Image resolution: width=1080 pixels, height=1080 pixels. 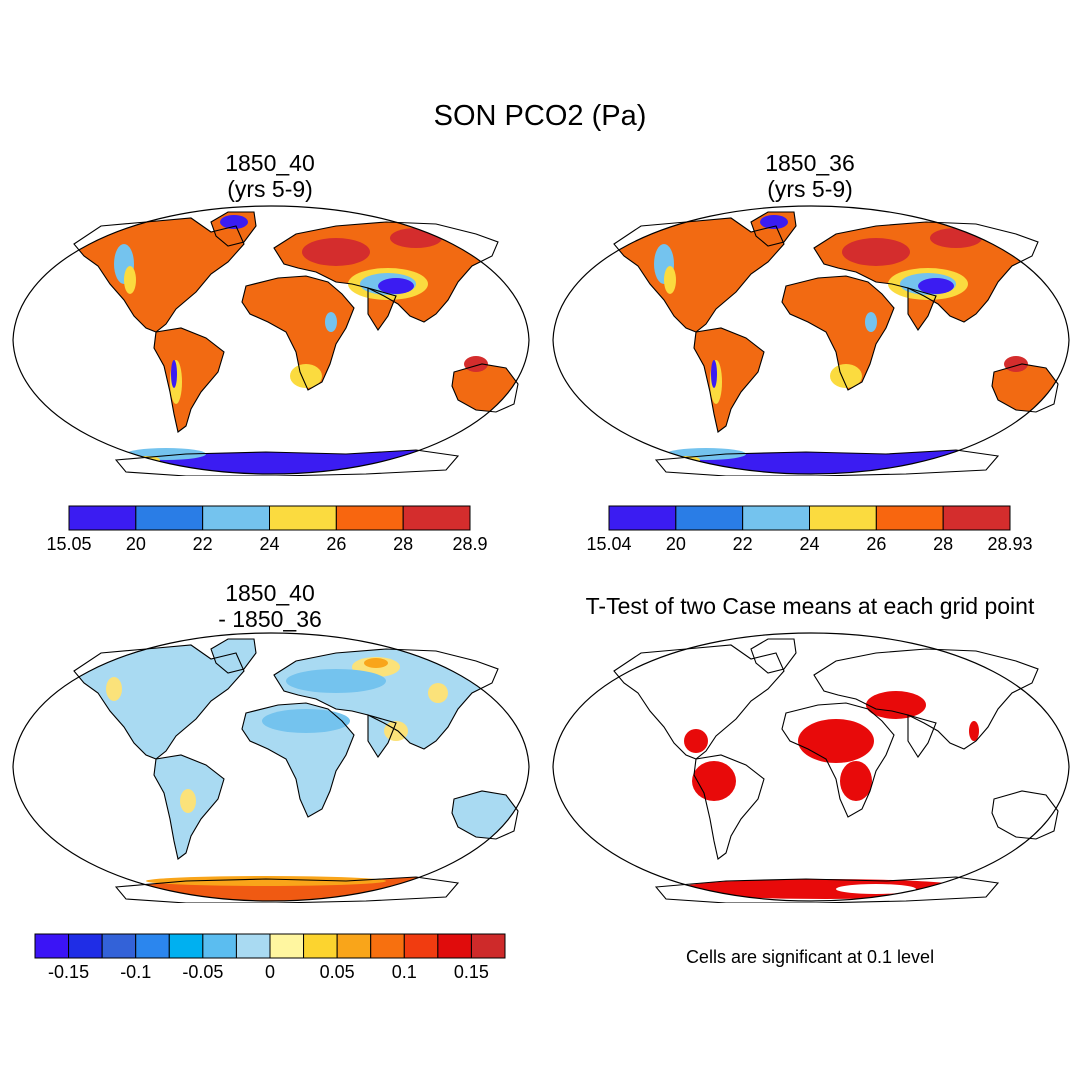 What do you see at coordinates (269, 544) in the screenshot?
I see `colorbar-tick-label: 24` at bounding box center [269, 544].